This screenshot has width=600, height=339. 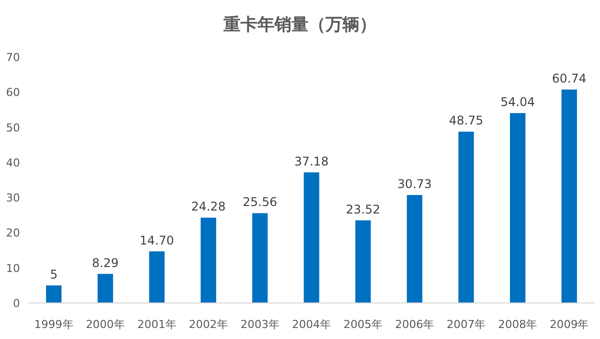 I want to click on x-tick-label: 2003年, so click(x=260, y=324).